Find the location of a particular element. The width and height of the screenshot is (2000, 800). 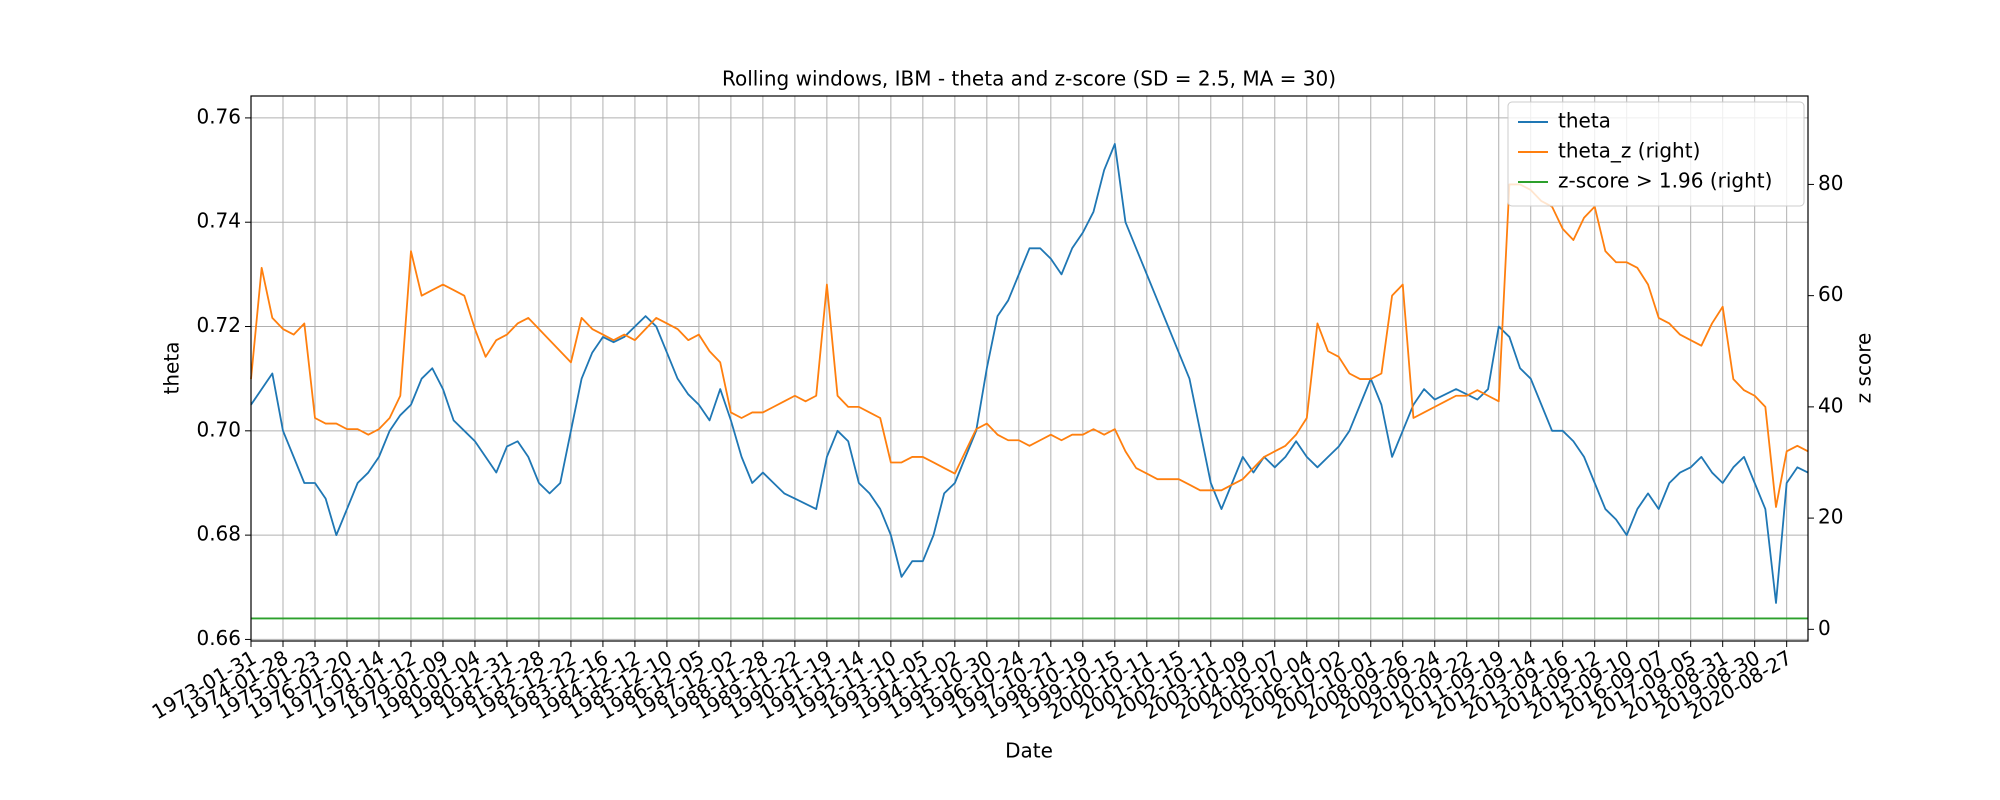

legend-label: z-score > 1.96 (right) is located at coordinates (1665, 181).